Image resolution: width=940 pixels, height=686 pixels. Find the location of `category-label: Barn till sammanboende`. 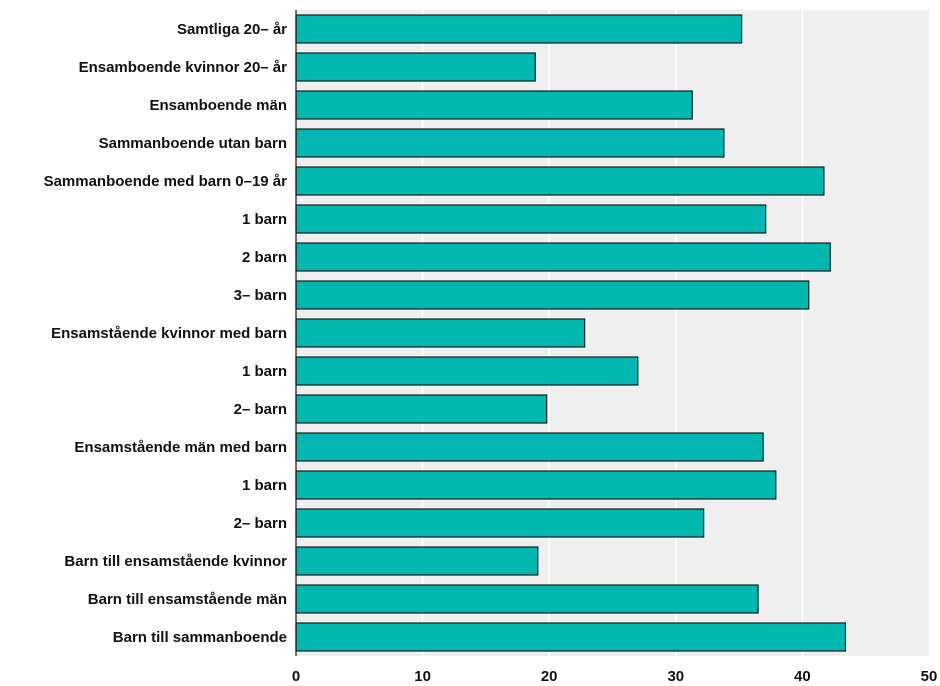

category-label: Barn till sammanboende is located at coordinates (200, 637).